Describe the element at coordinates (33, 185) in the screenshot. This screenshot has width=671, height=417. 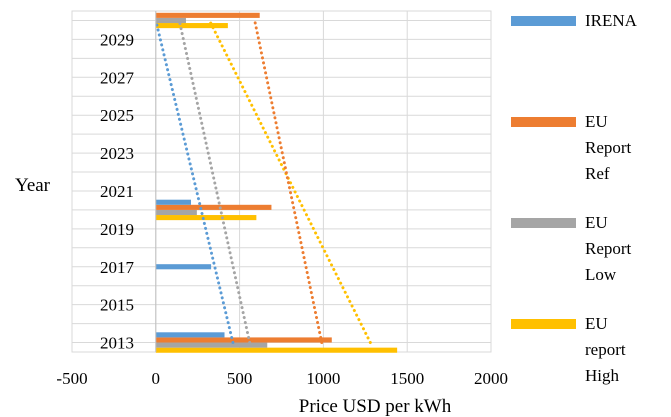
I see `y-axis-title: Year` at that location.